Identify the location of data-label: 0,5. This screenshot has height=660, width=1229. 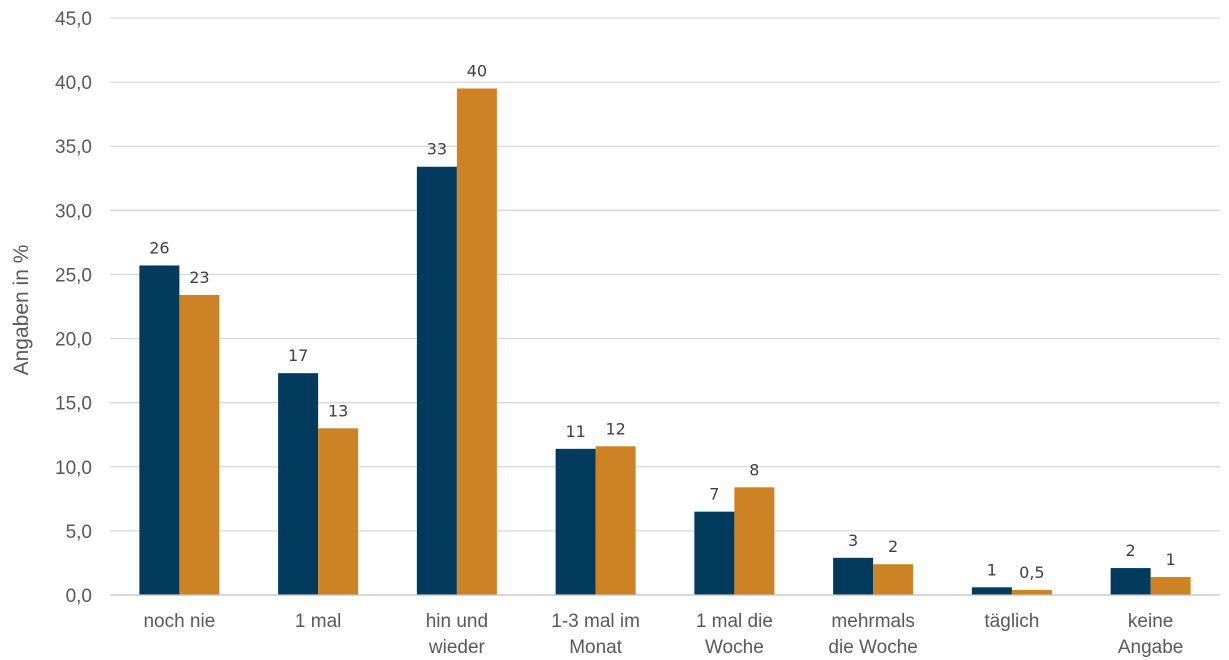
(1031, 572).